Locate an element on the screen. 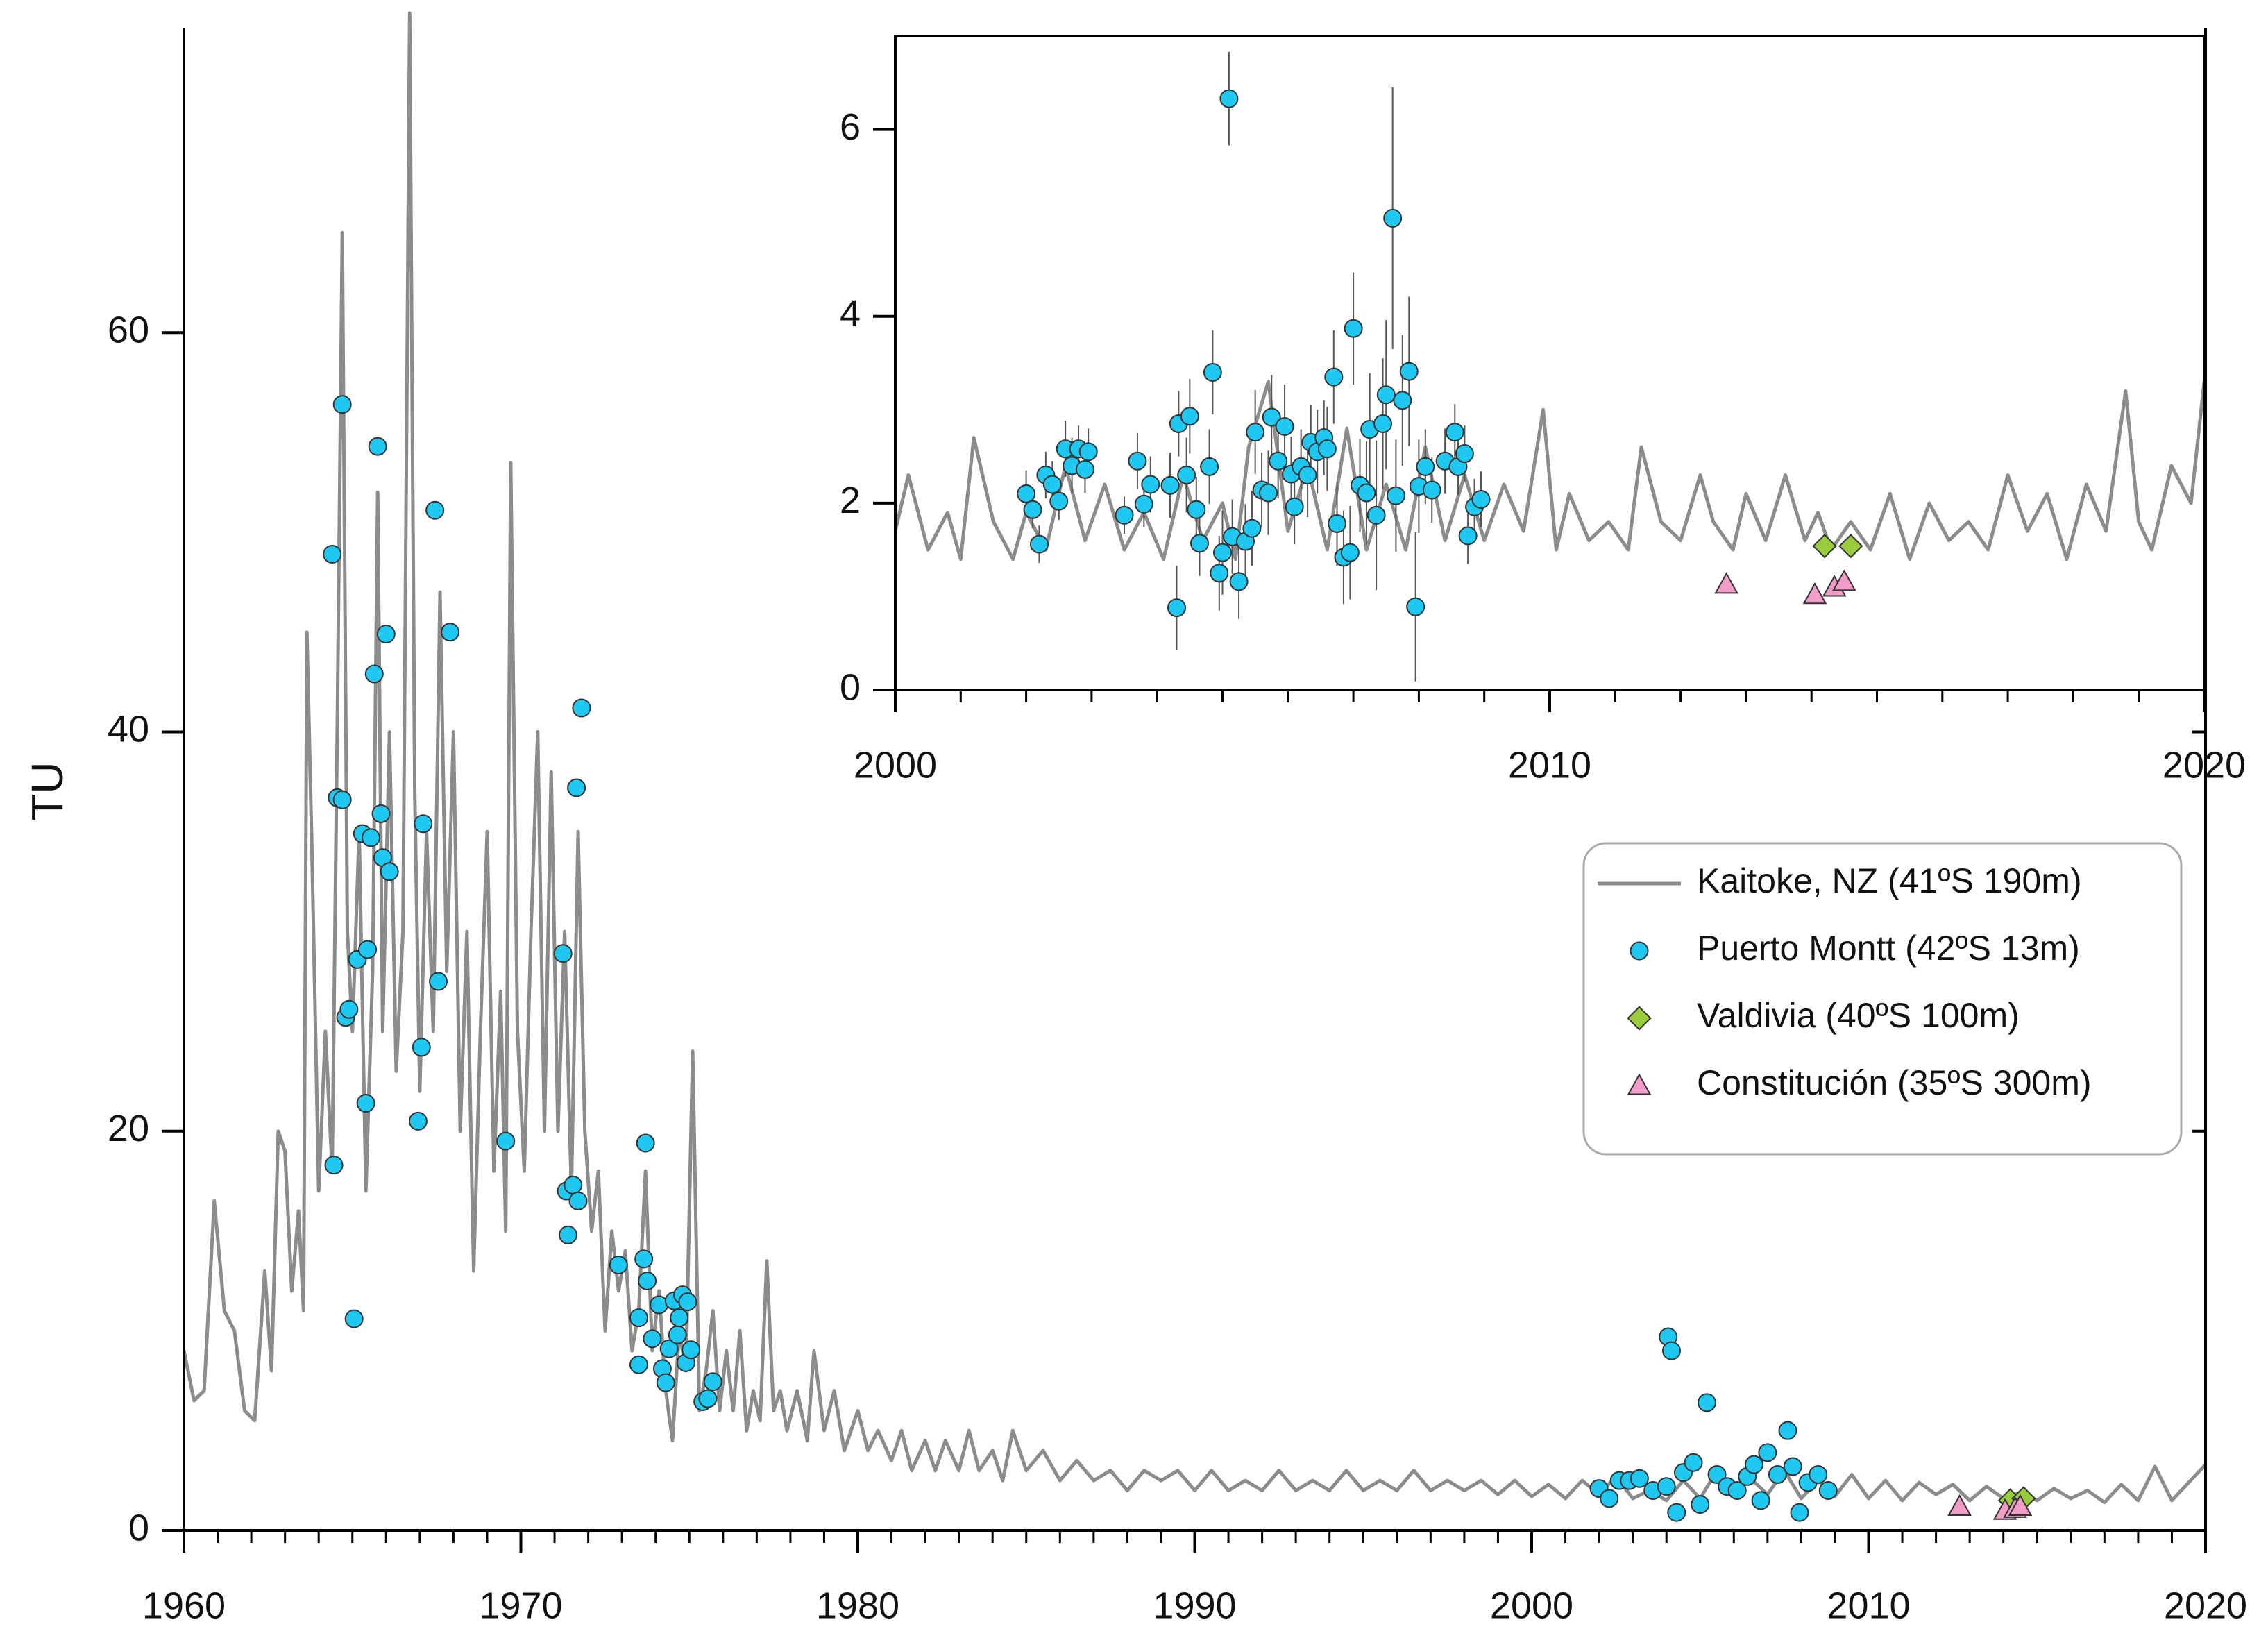 The width and height of the screenshot is (2268, 1638). legend-label: Puerto Montt (42ºS 13m) is located at coordinates (1888, 948).